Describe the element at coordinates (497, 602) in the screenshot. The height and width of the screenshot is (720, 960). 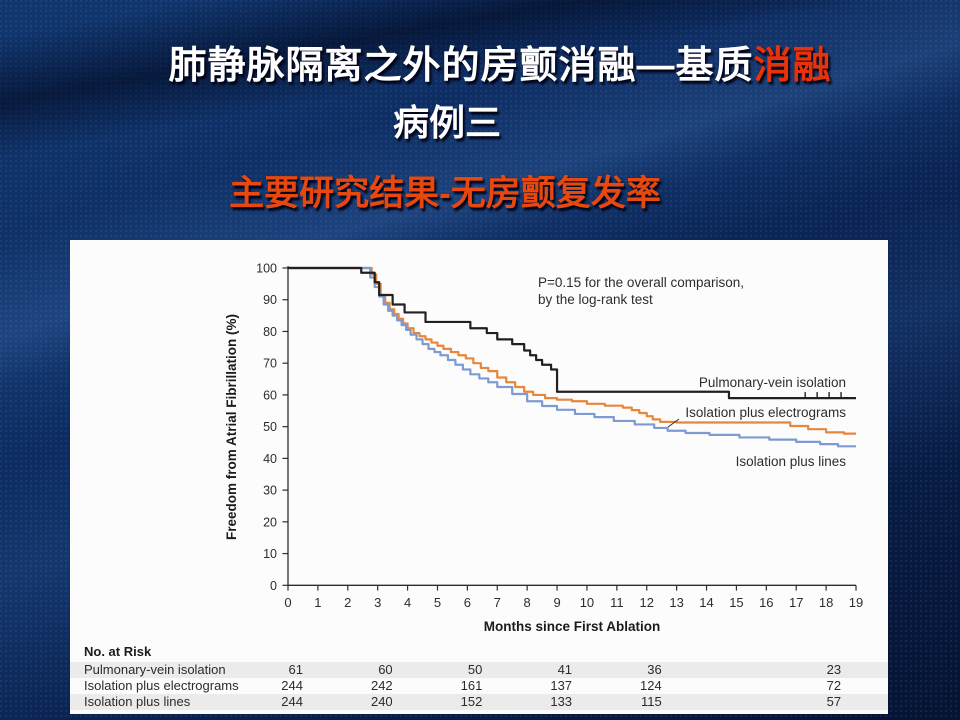
I see `x-tick-label-7: 7` at that location.